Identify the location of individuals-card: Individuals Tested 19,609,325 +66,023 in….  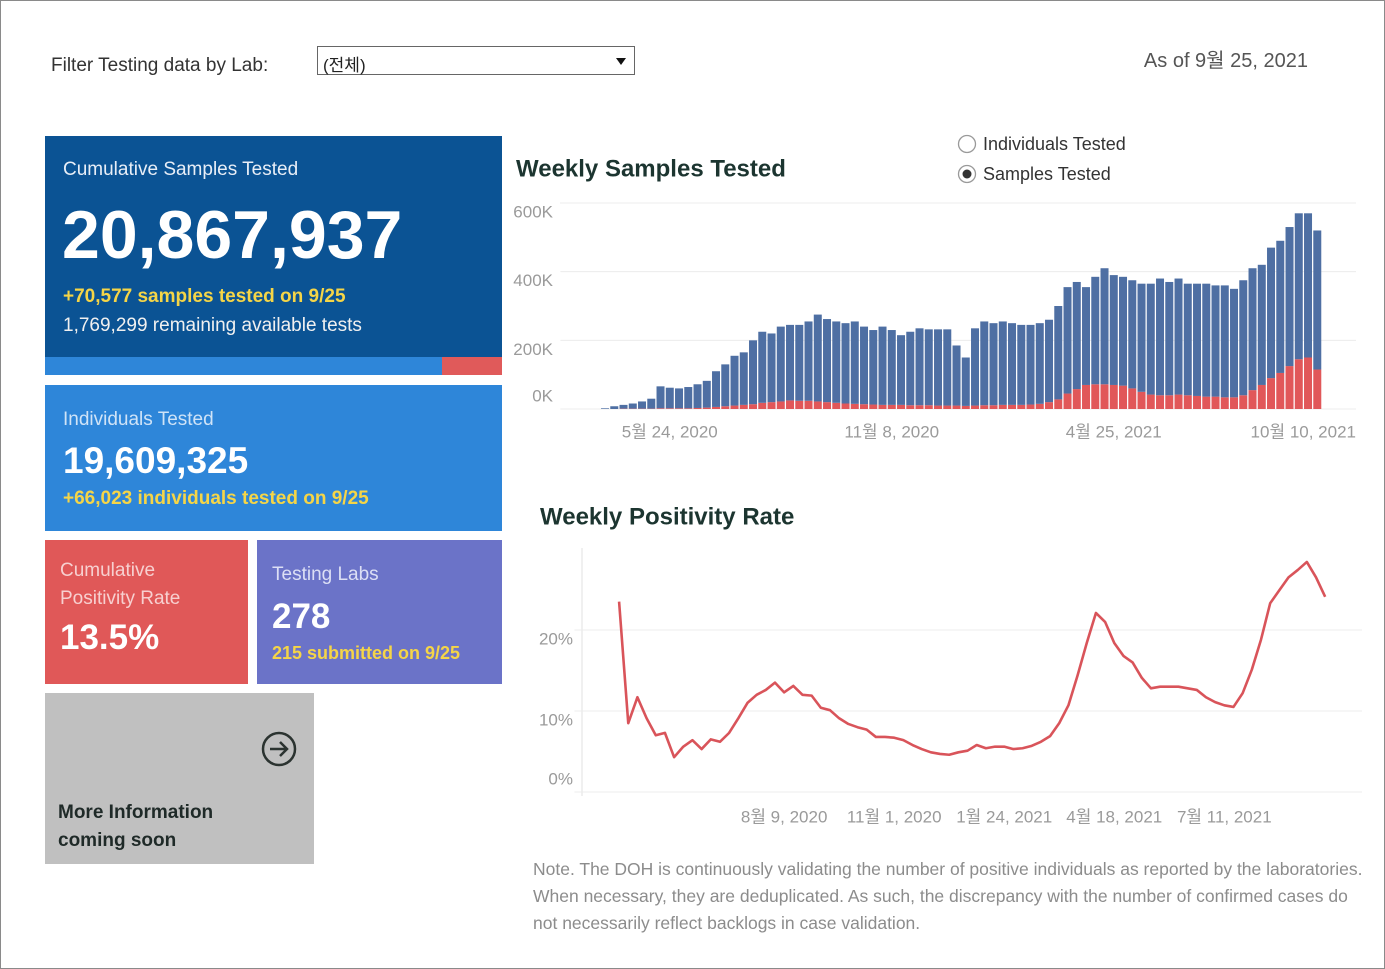
(273, 458).